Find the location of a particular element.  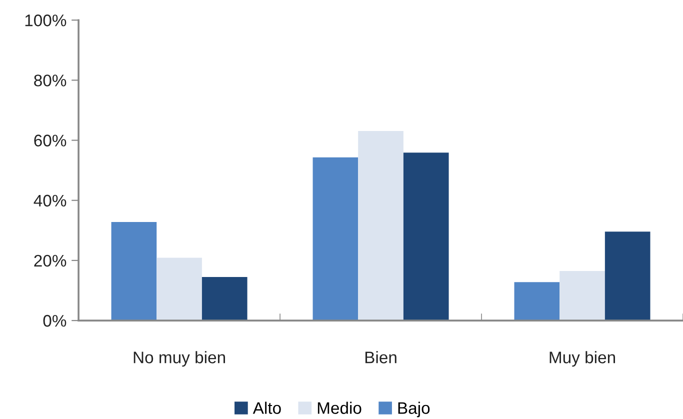

y-tick-label: 80% is located at coordinates (50, 80).